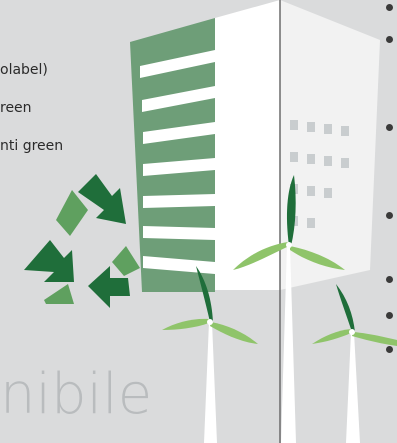  I want to click on list-text-acquisti-green: nti green, so click(32, 146).